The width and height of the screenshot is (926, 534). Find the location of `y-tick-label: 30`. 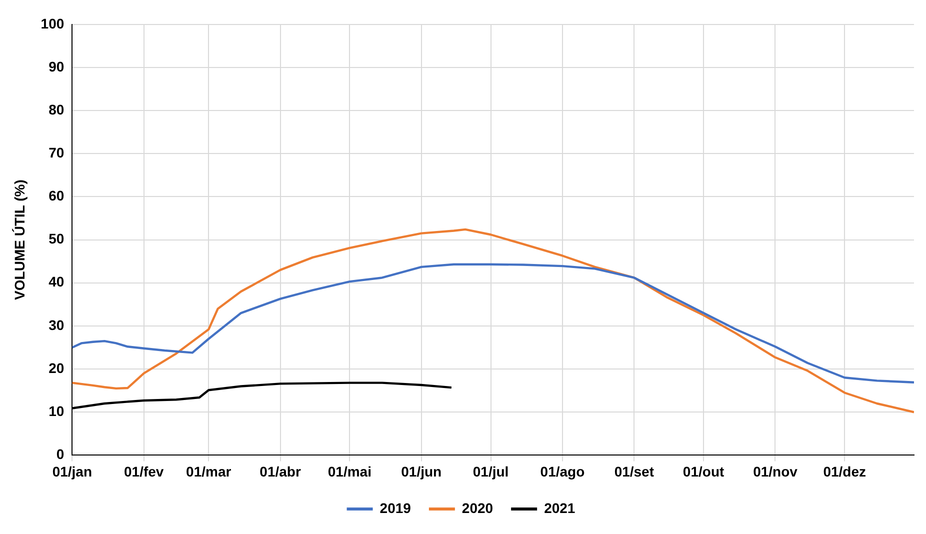

y-tick-label: 30 is located at coordinates (56, 324).